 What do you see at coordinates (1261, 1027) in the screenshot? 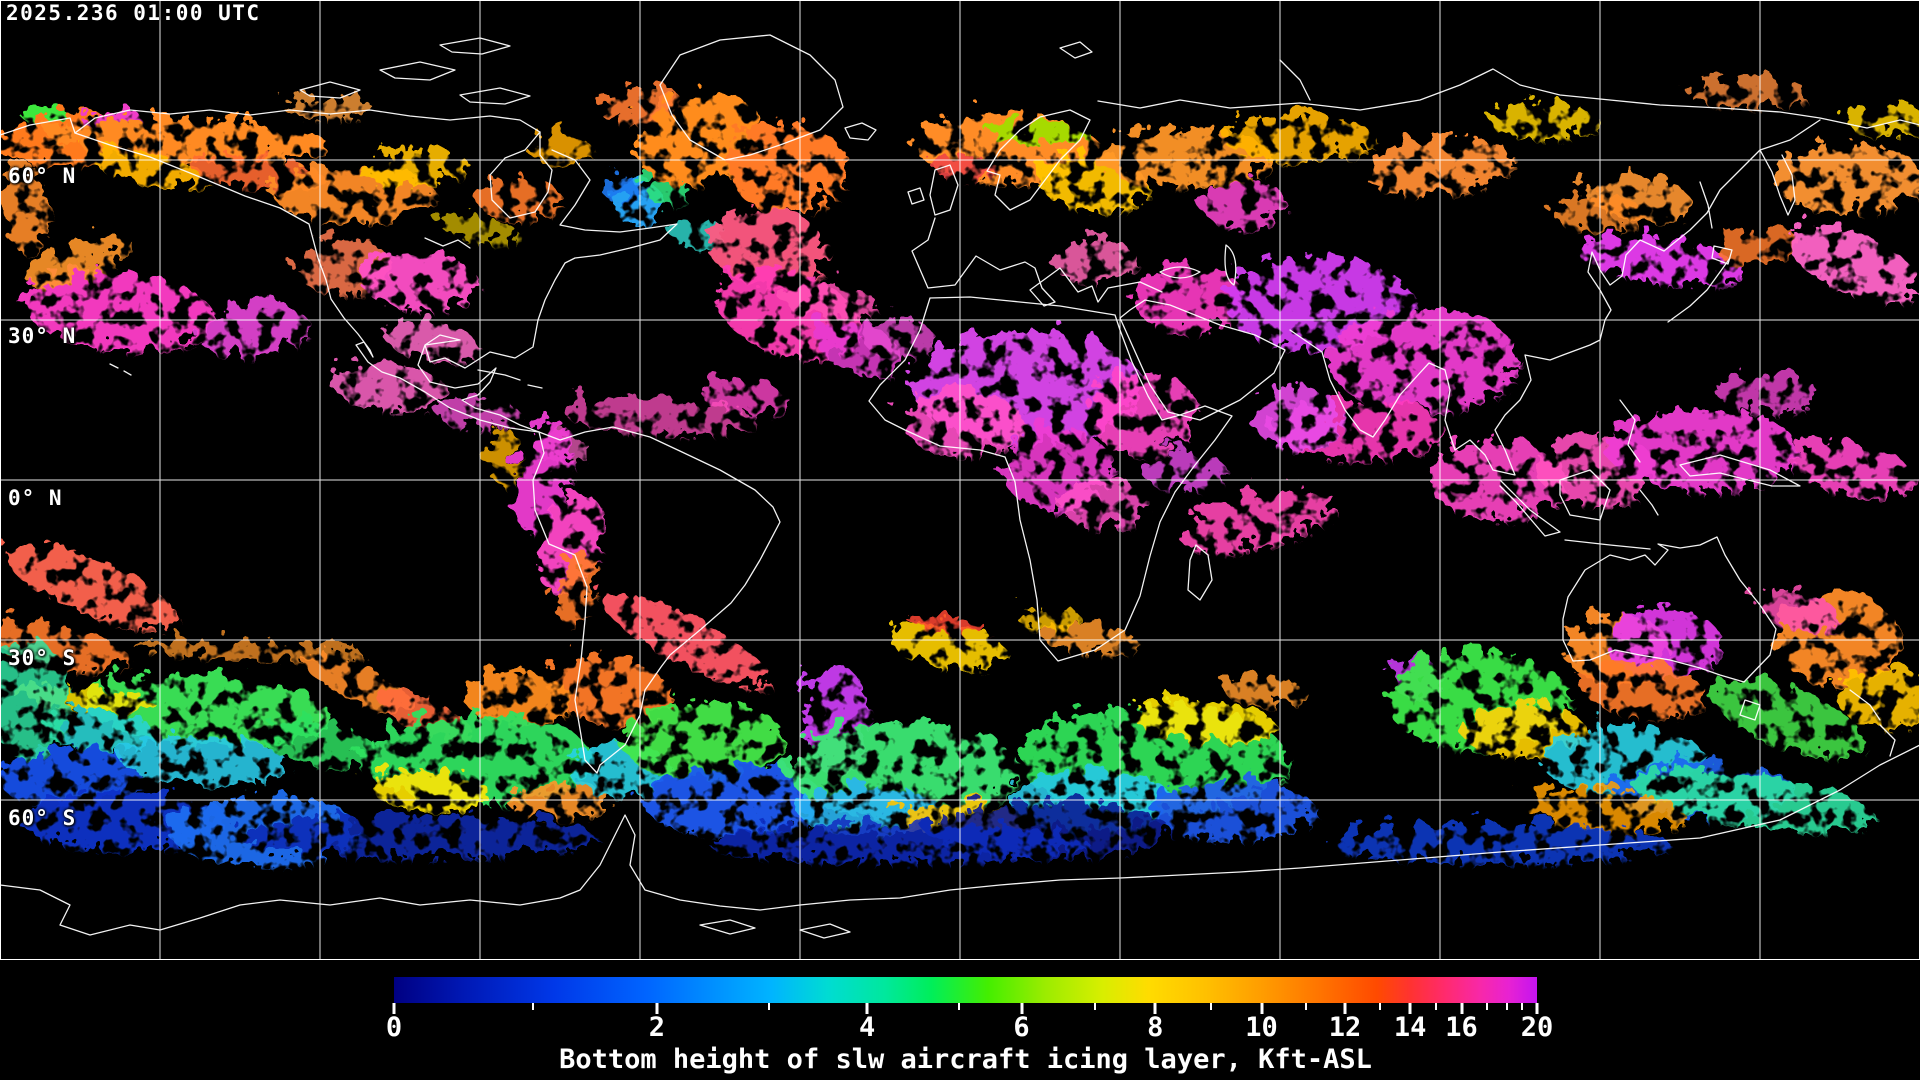
I see `colorbar-tick-label: 10` at bounding box center [1261, 1027].